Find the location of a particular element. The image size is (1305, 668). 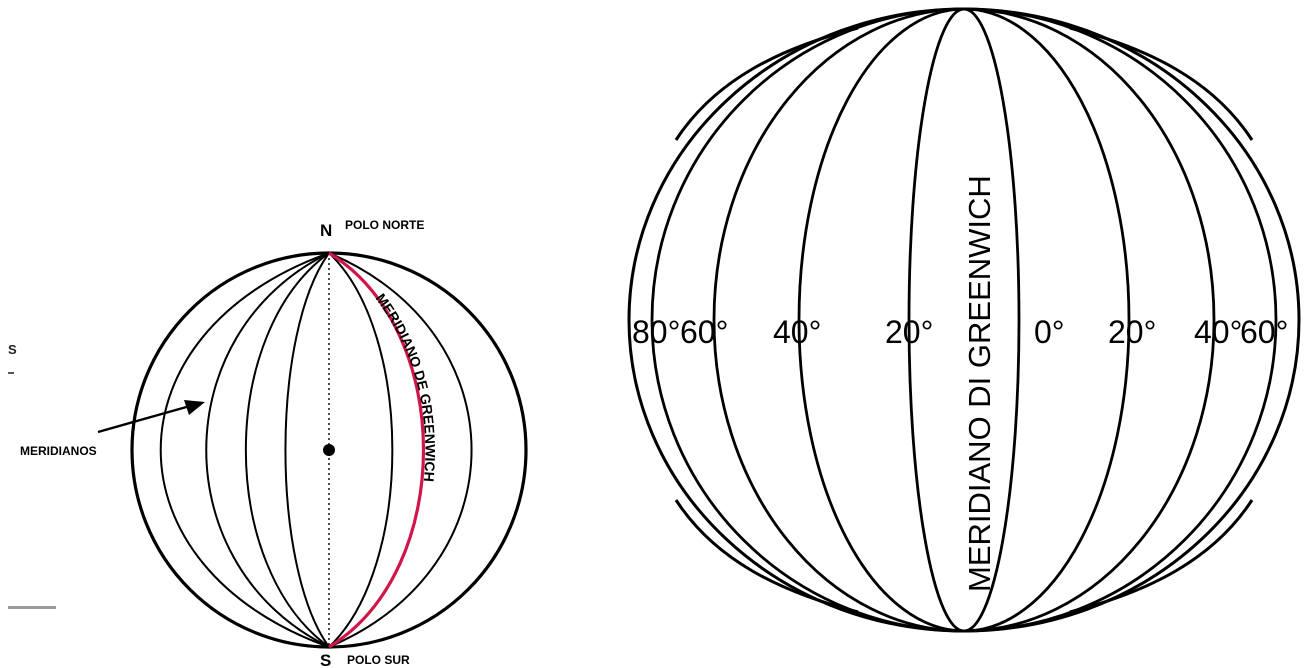

meridians-arrow-head is located at coordinates (194, 407).